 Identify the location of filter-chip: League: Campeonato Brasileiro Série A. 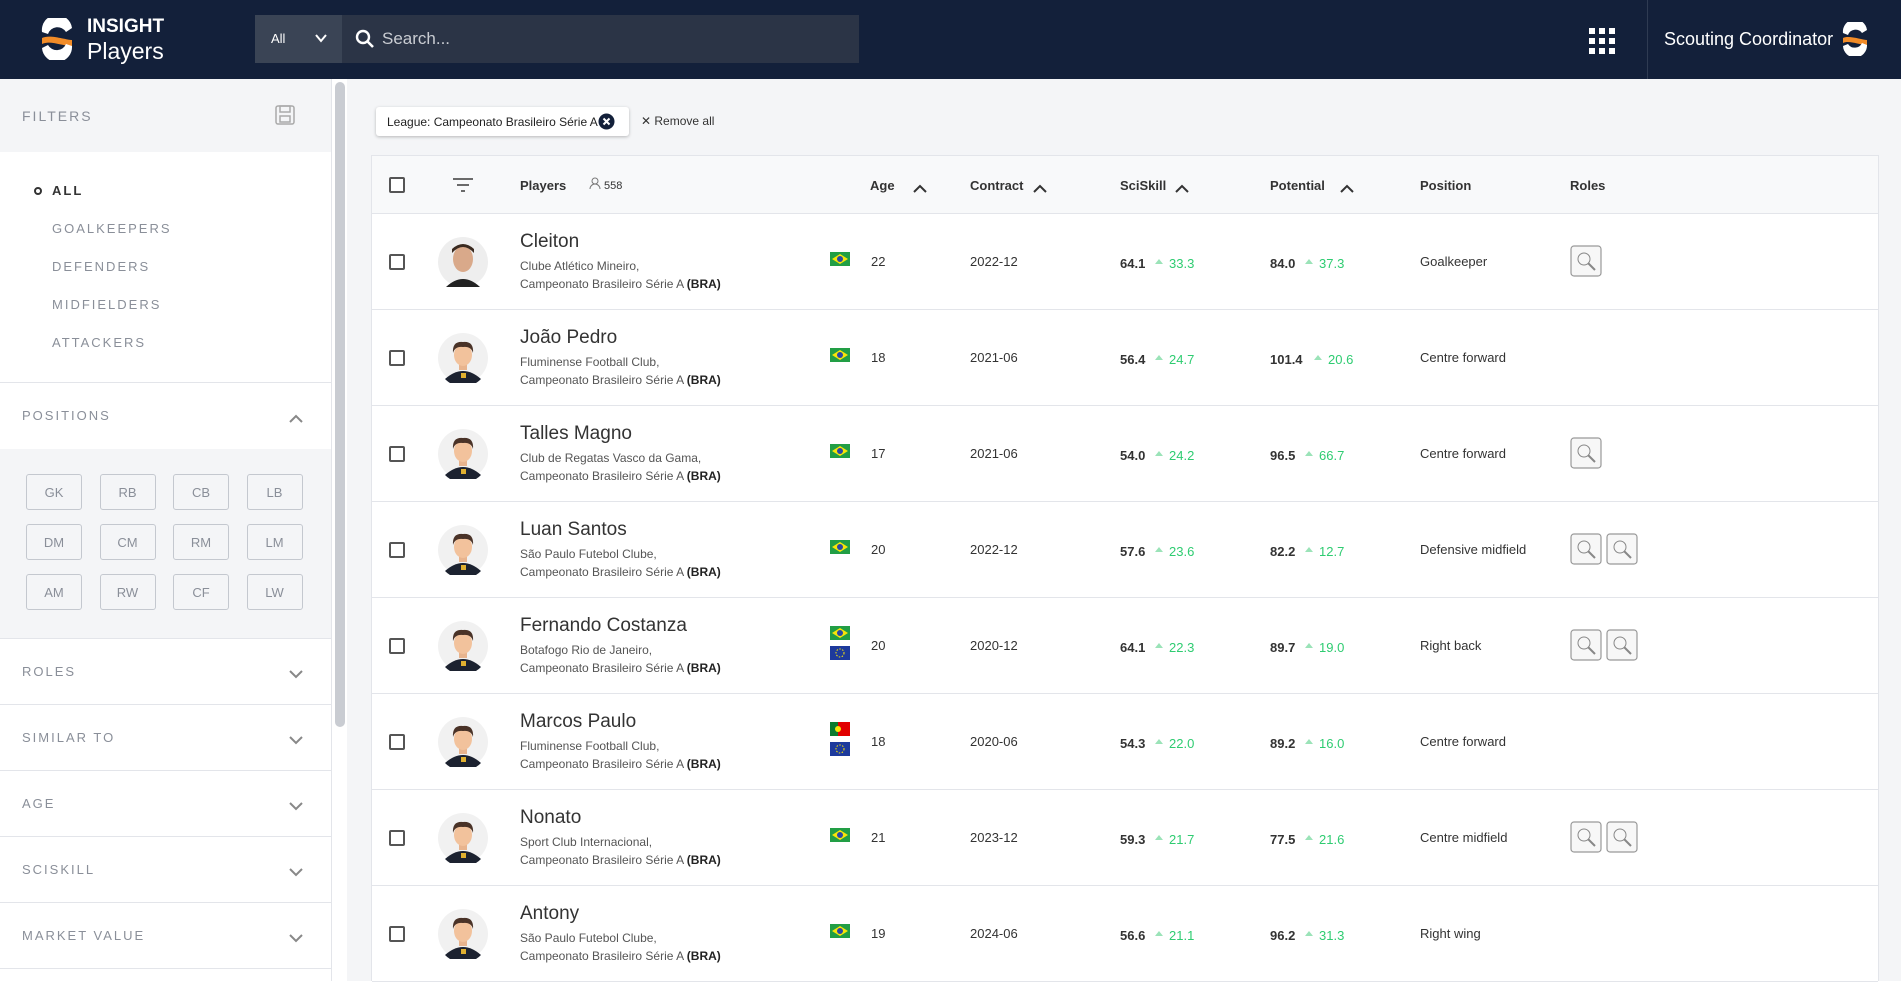
(502, 121).